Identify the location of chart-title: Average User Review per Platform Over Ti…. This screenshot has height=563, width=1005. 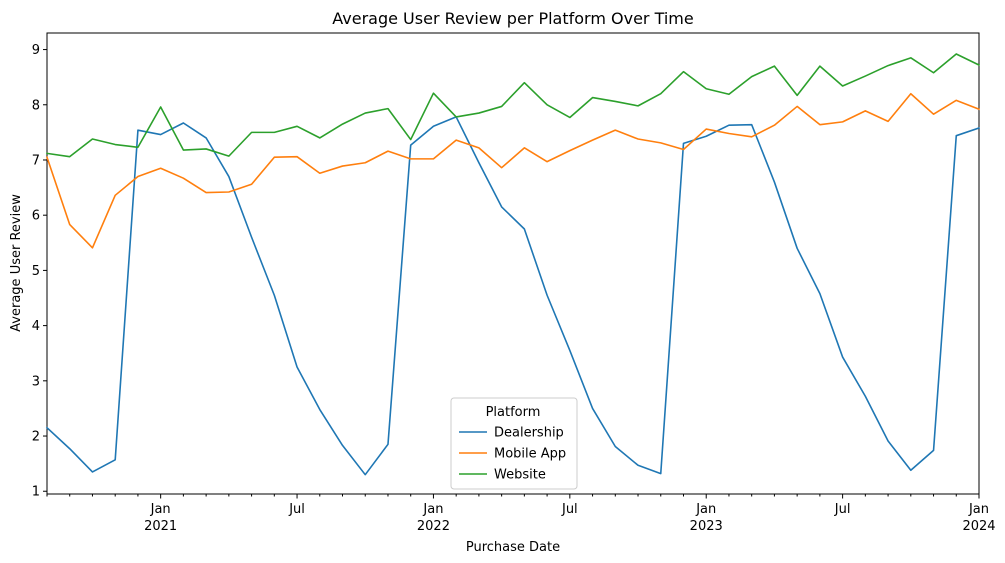
(512, 18).